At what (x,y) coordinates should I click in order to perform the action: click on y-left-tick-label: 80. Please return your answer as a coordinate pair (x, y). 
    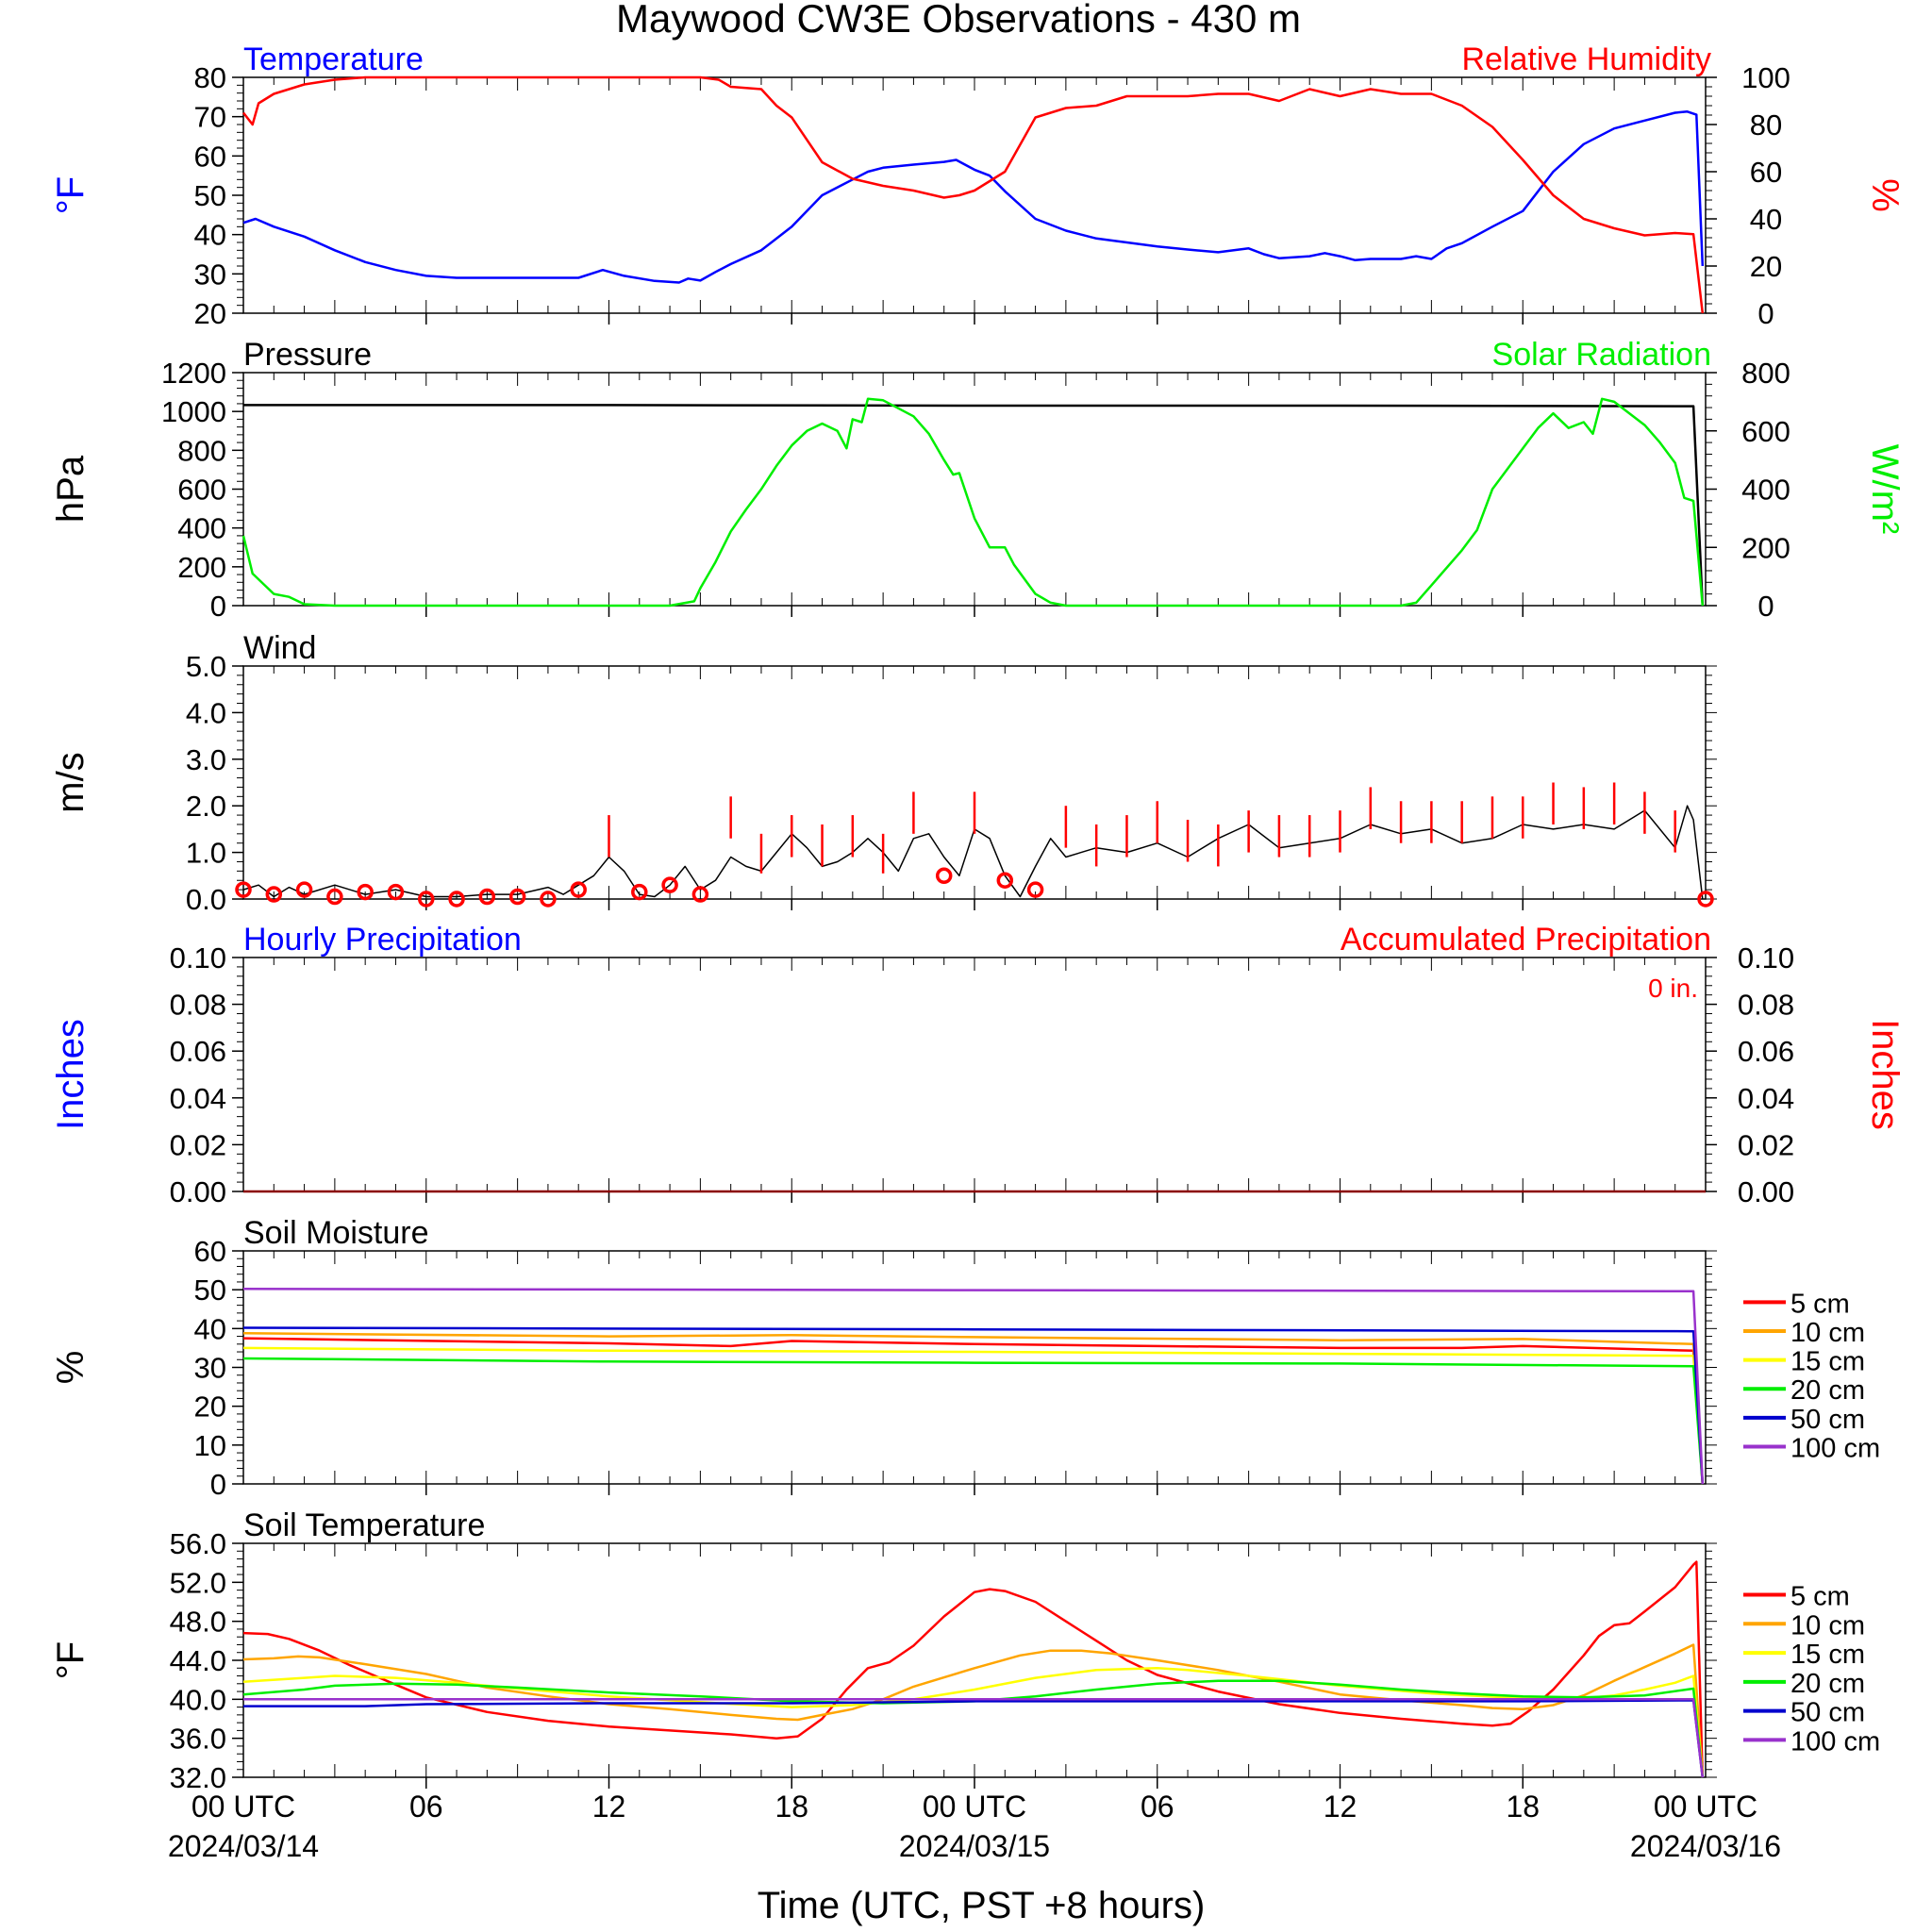
    Looking at the image, I should click on (210, 77).